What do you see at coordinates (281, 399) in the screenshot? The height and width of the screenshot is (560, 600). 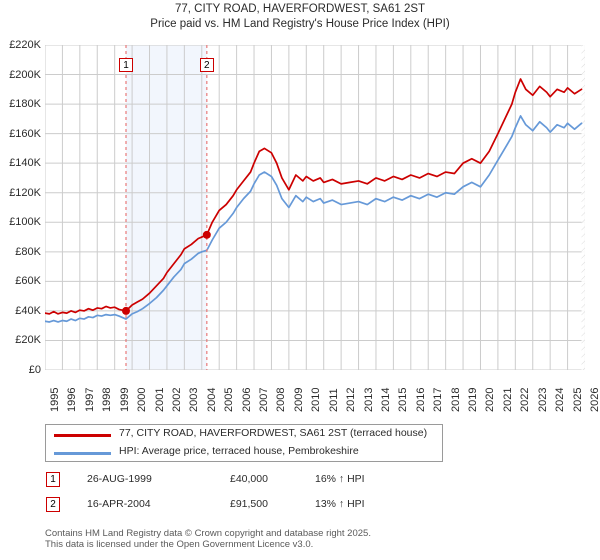 I see `x-axis-tick-label: 2008` at bounding box center [281, 399].